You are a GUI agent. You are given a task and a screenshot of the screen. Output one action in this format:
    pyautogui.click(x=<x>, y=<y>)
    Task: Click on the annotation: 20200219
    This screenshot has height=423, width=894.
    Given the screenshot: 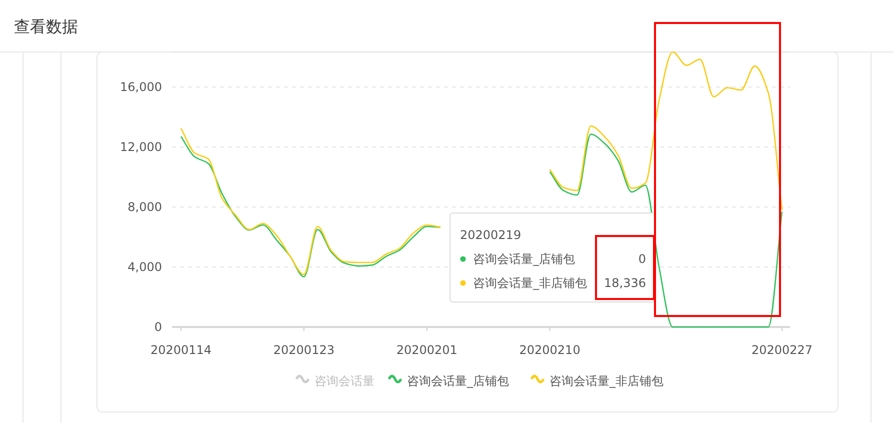 What is the action you would take?
    pyautogui.click(x=491, y=235)
    